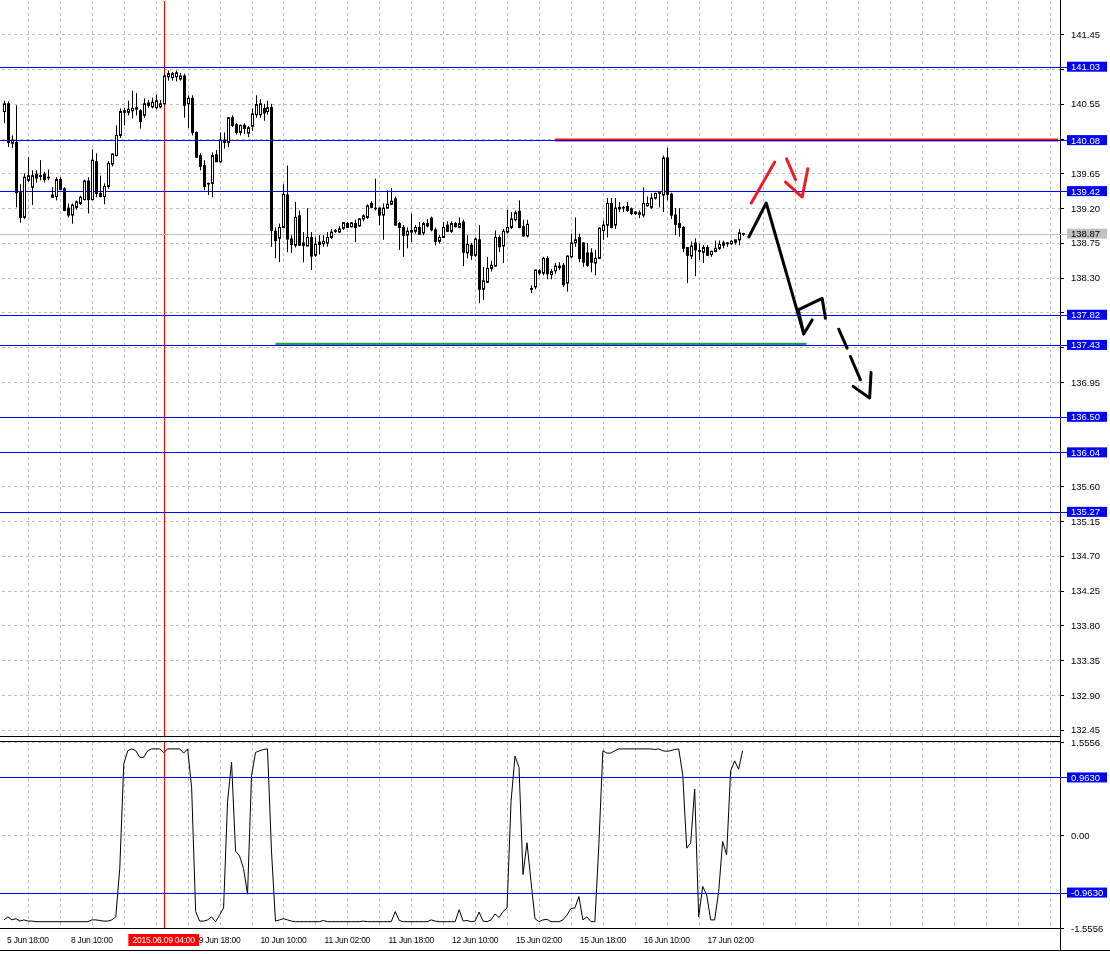 This screenshot has width=1110, height=954. I want to click on y-tick-label: 1.5556, so click(1086, 742).